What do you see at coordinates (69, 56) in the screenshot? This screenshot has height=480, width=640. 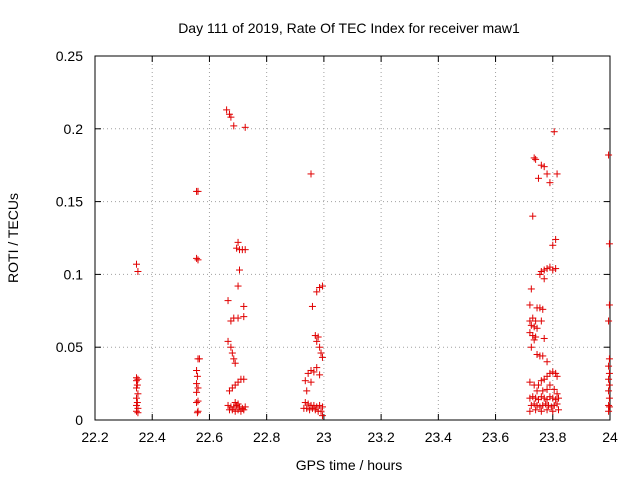 I see `y-tick-label: 0.25` at bounding box center [69, 56].